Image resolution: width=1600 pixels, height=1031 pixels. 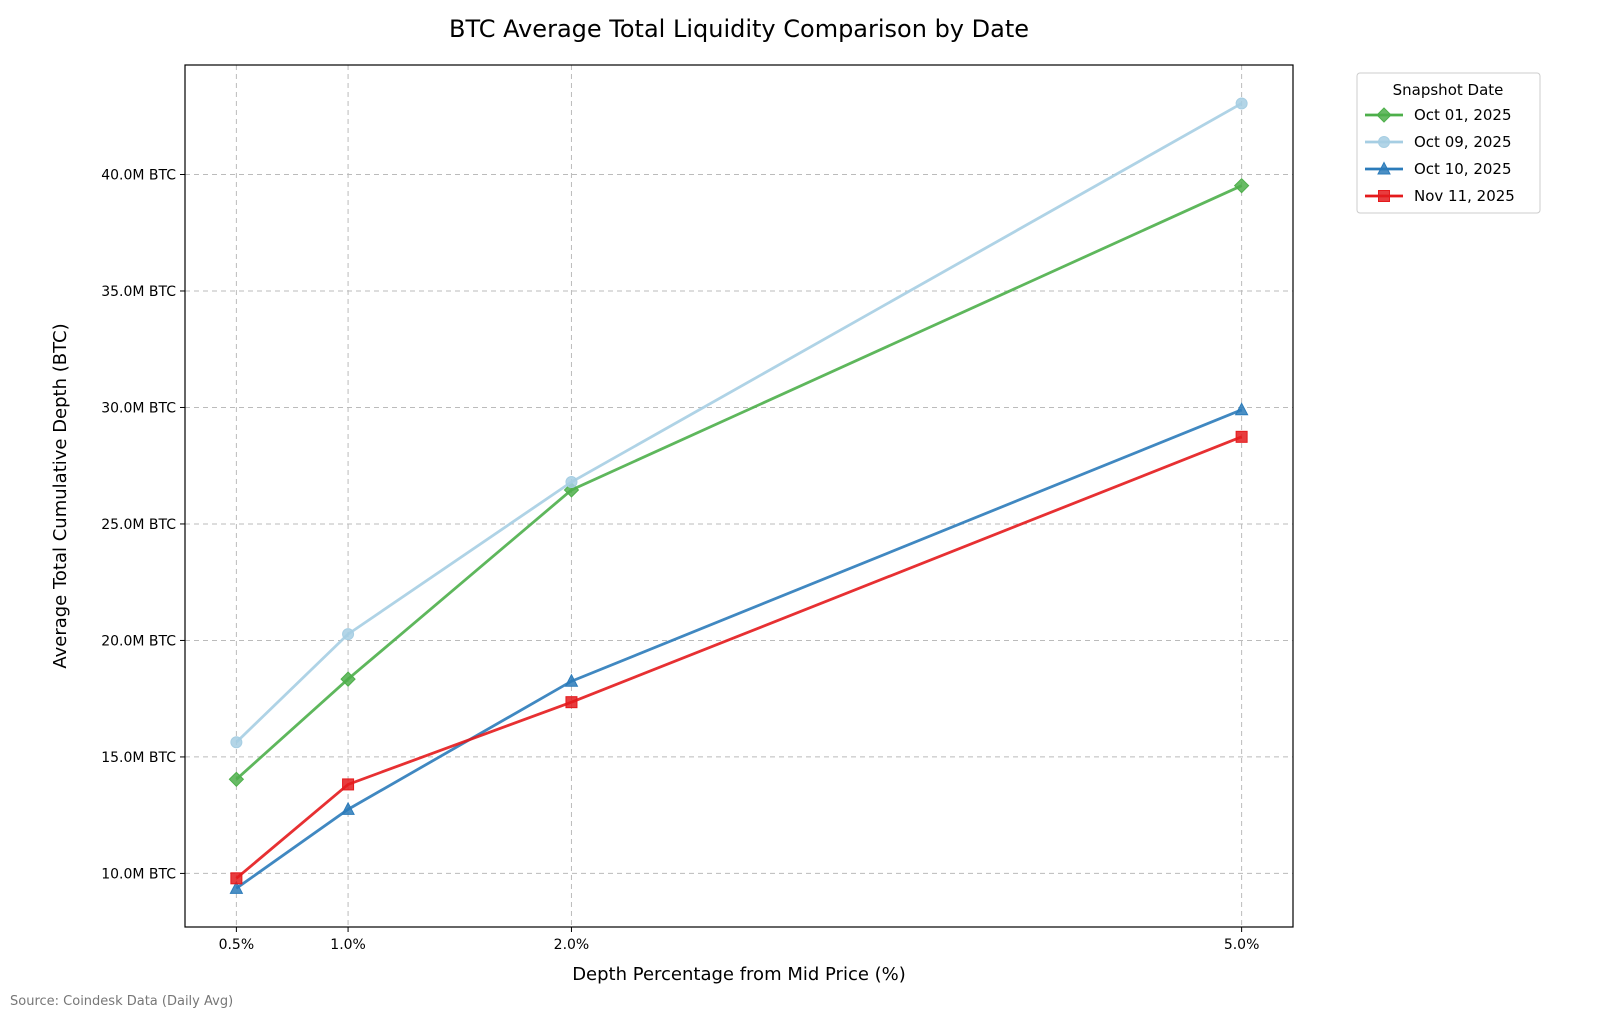 I want to click on x-tick-label: 2.0%, so click(x=572, y=945).